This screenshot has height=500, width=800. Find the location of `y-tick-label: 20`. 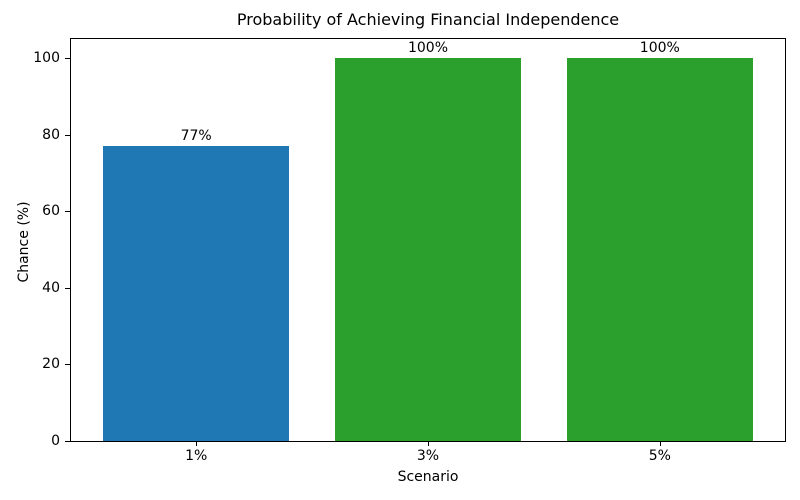

y-tick-label: 20 is located at coordinates (51, 364).